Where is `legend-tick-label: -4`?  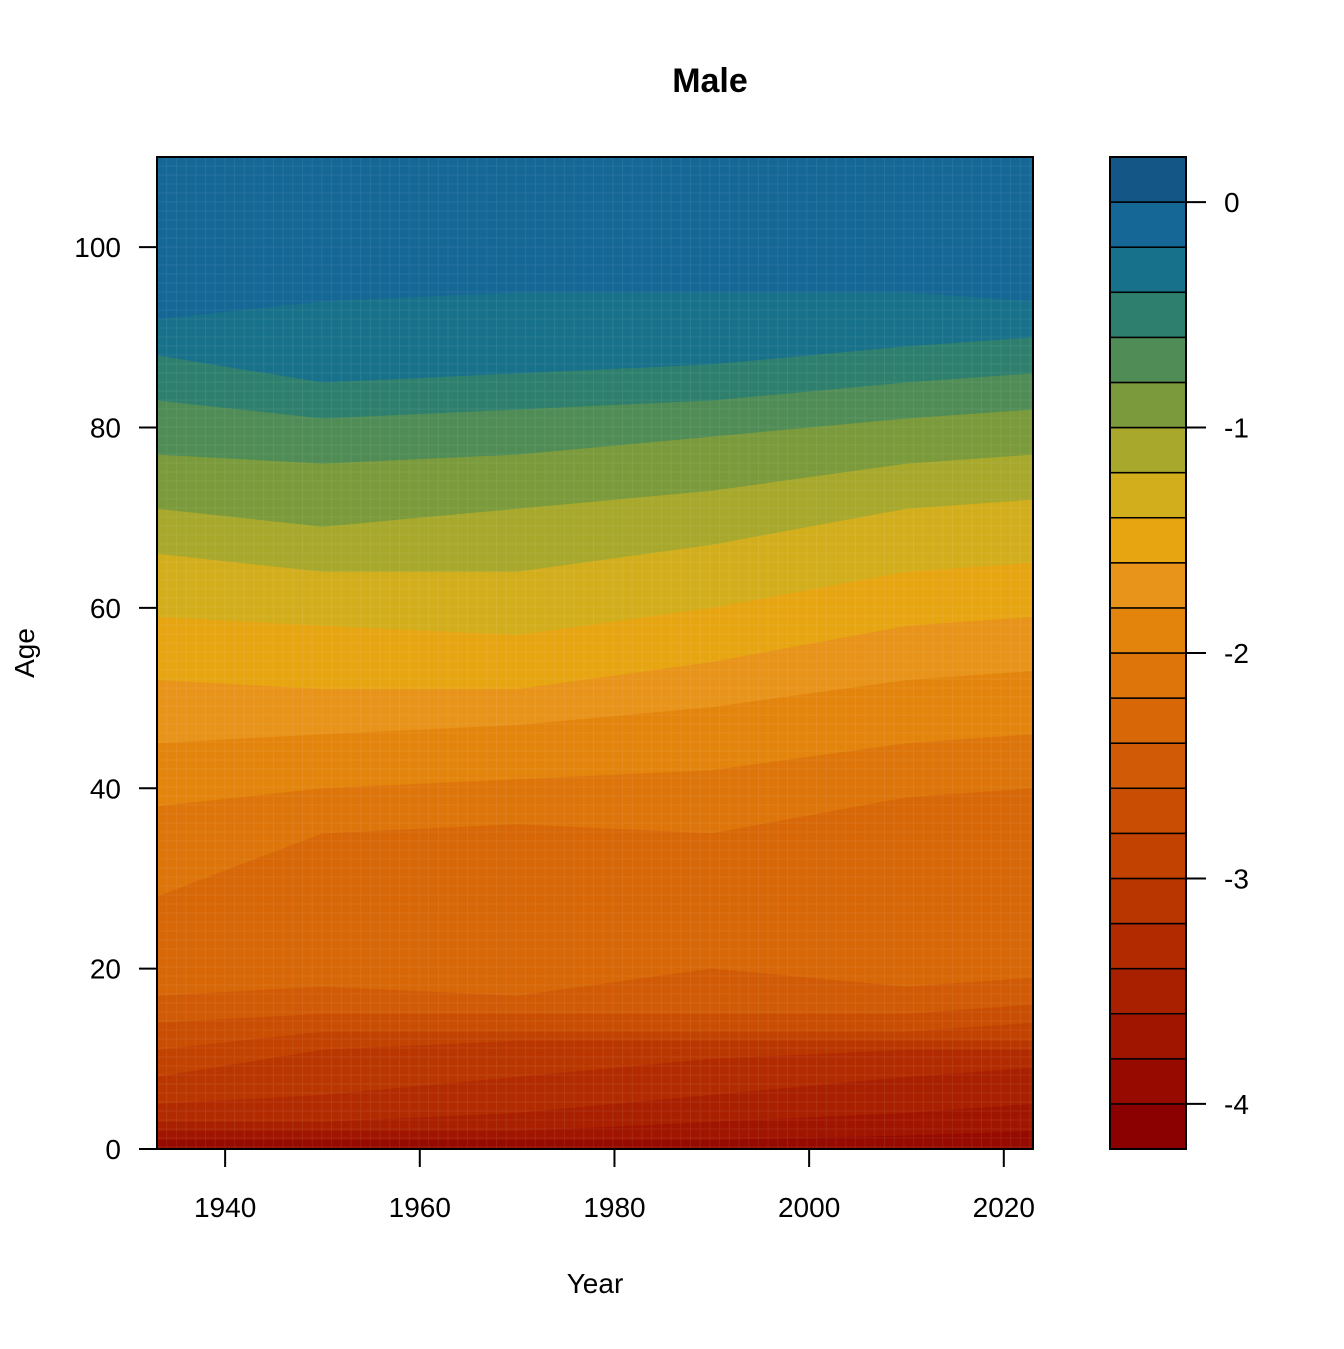
legend-tick-label: -4 is located at coordinates (1236, 1104).